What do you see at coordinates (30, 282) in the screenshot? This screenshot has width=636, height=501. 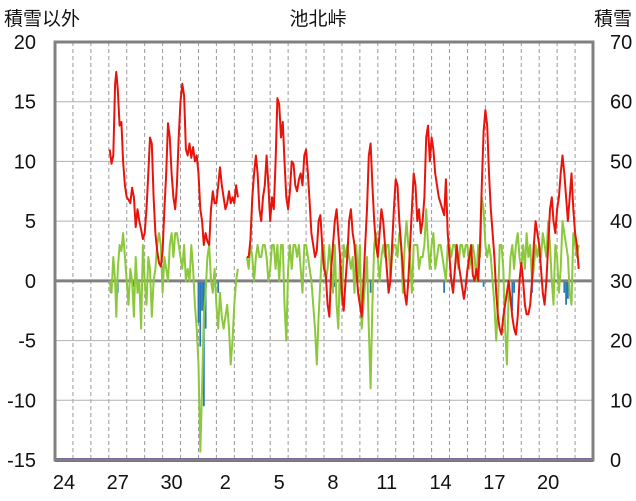 I see `left-tick-label: 0` at bounding box center [30, 282].